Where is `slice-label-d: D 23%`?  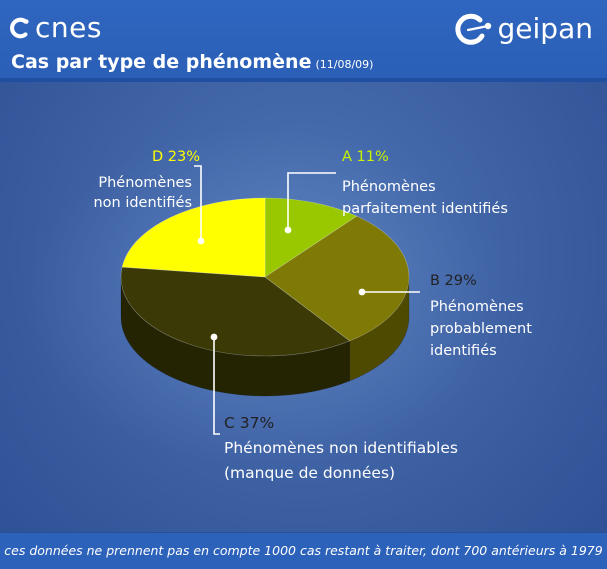
slice-label-d: D 23% is located at coordinates (176, 157).